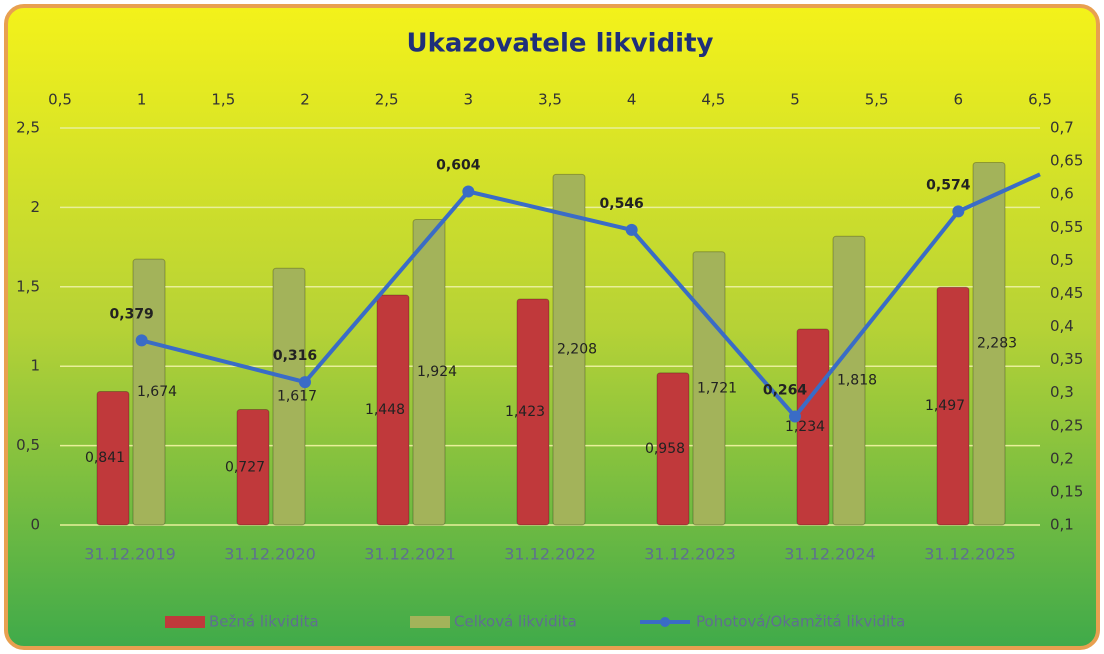  What do you see at coordinates (245, 467) in the screenshot?
I see `data-label: 0,727` at bounding box center [245, 467].